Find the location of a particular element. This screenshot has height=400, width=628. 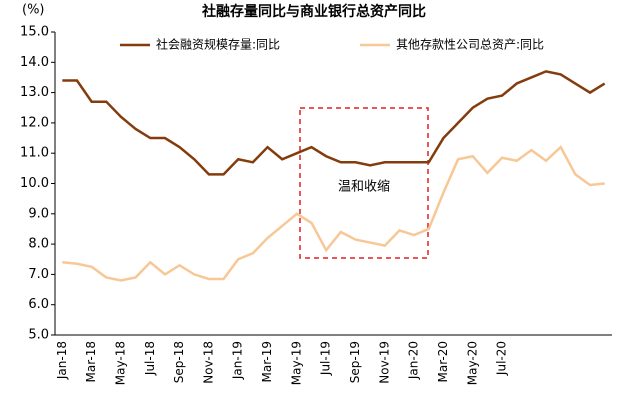

y-tick-label: 7.0 is located at coordinates (38, 274).